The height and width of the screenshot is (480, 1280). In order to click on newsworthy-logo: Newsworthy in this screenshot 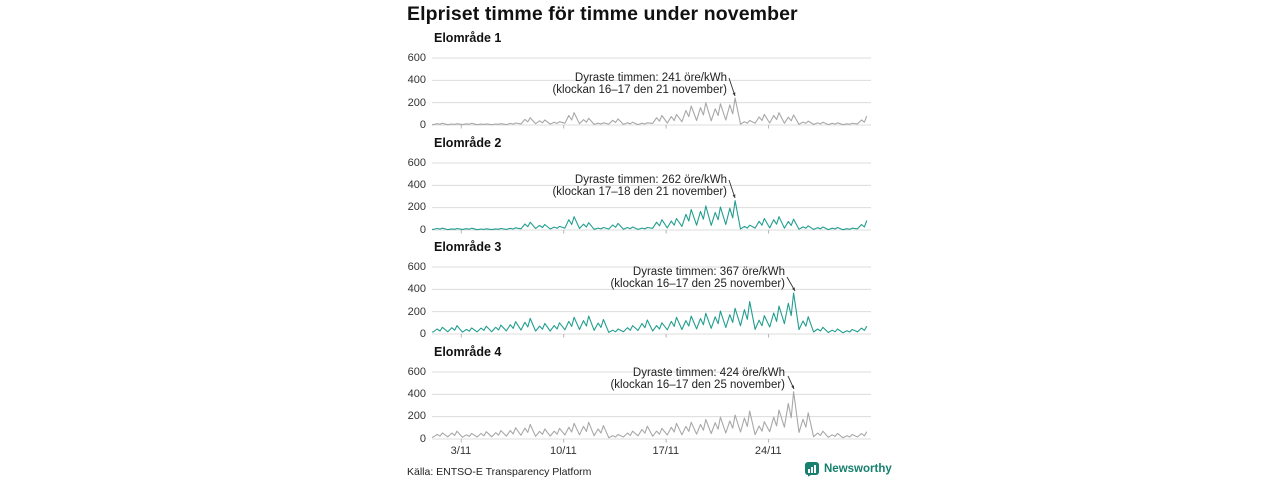, I will do `click(848, 469)`.